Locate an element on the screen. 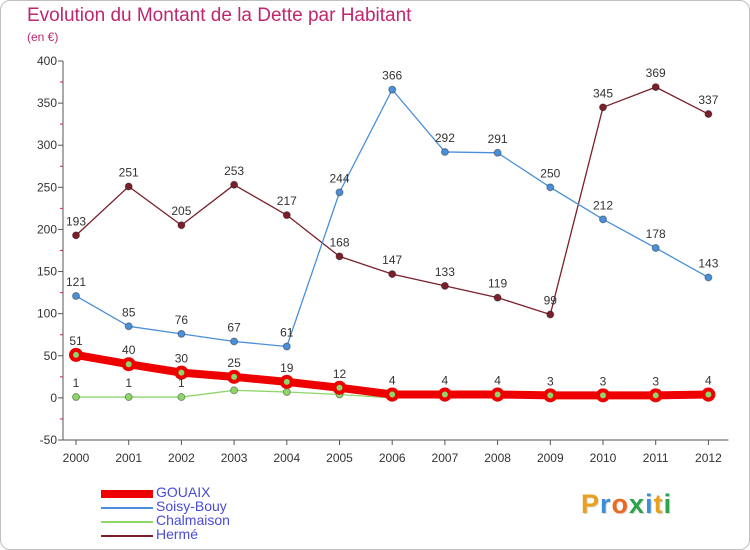  data-label-soisy-bouy: 178 is located at coordinates (656, 234).